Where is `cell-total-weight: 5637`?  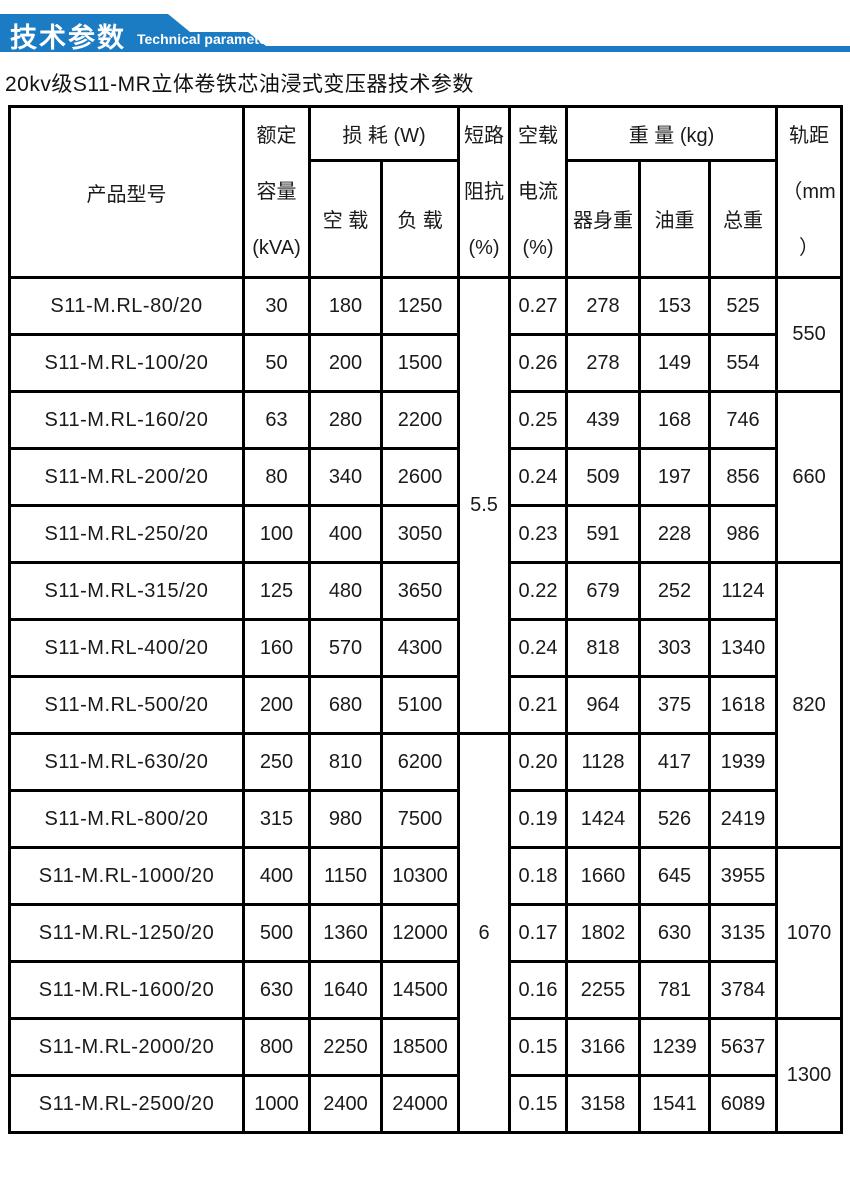
cell-total-weight: 5637 is located at coordinates (743, 1047).